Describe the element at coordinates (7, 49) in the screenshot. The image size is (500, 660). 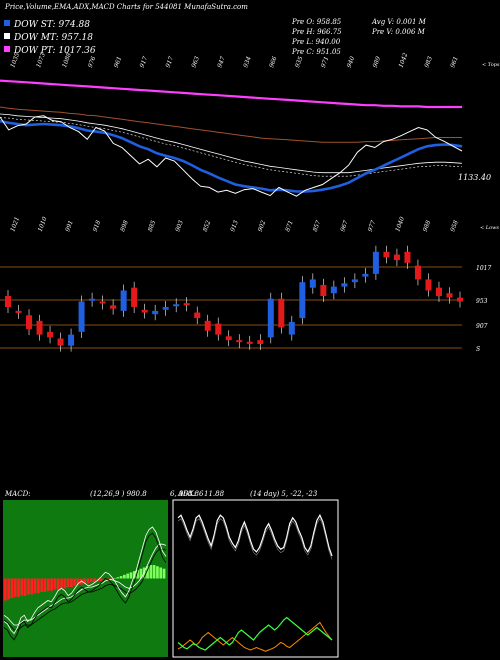
I see `legend-swatch-pt` at that location.